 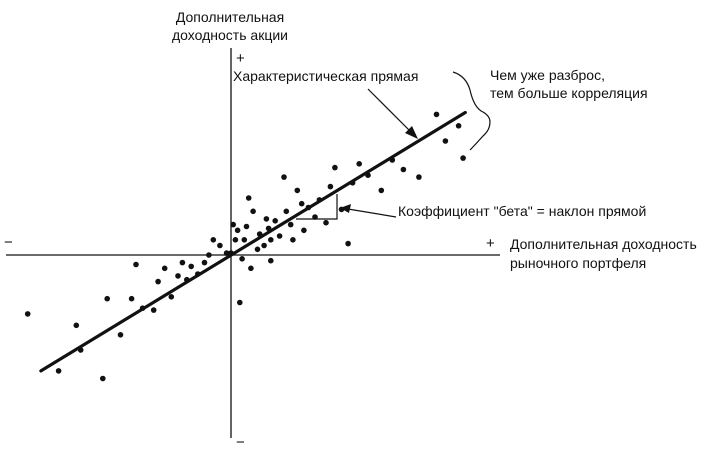 What do you see at coordinates (603, 244) in the screenshot?
I see `x-axis-label-line1: Дополнительная доходность` at bounding box center [603, 244].